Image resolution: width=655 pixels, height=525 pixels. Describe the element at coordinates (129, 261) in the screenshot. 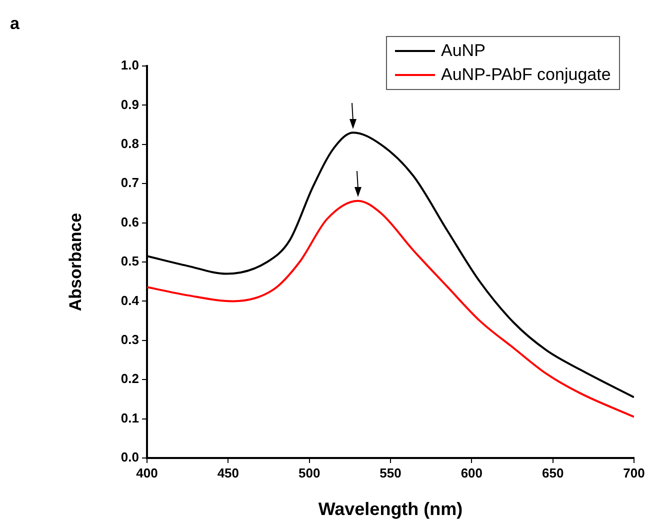

I see `y-tick-label: 0.5` at that location.